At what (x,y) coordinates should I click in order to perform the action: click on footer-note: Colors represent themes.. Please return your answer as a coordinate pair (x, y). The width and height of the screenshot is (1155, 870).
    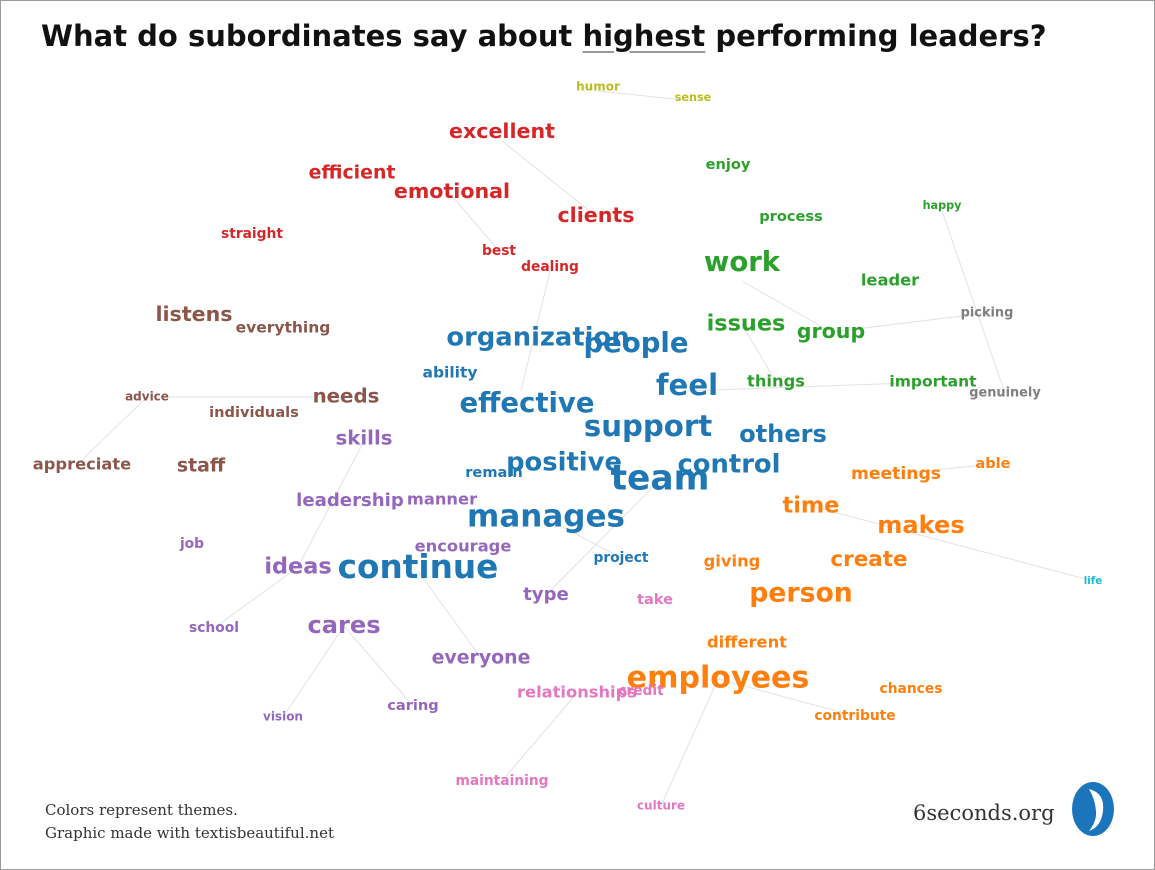
    Looking at the image, I should click on (141, 810).